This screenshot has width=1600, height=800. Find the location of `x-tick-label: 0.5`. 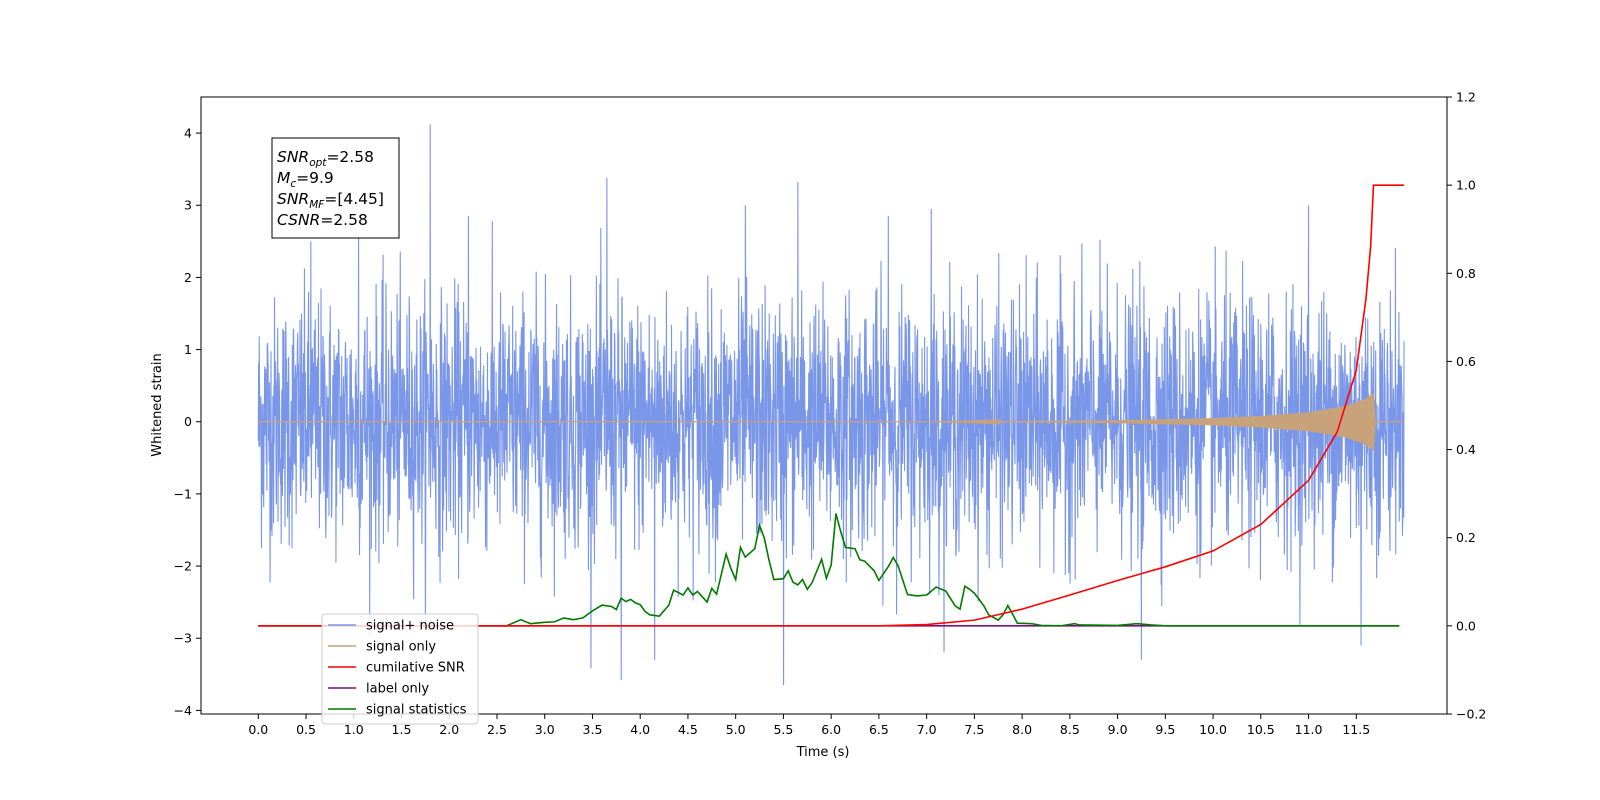

x-tick-label: 0.5 is located at coordinates (306, 729).